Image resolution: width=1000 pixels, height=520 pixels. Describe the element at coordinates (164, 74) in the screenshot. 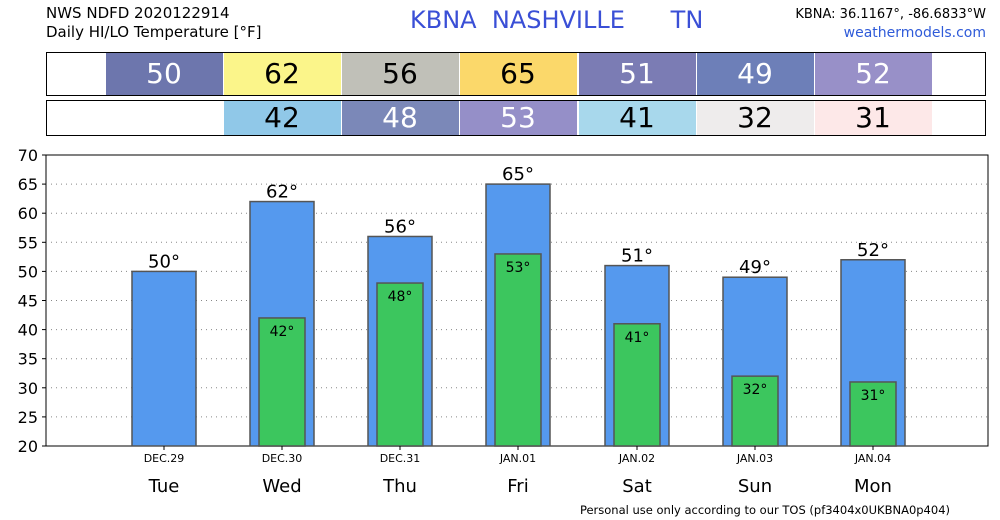

I see `hi-cell: 50` at that location.